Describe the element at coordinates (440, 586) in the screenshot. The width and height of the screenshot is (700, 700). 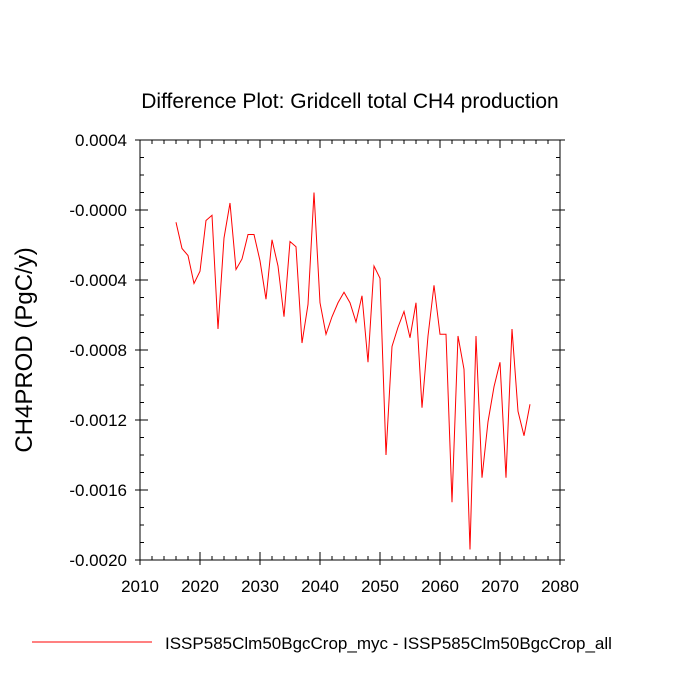
I see `x-tick-label: 2060` at that location.